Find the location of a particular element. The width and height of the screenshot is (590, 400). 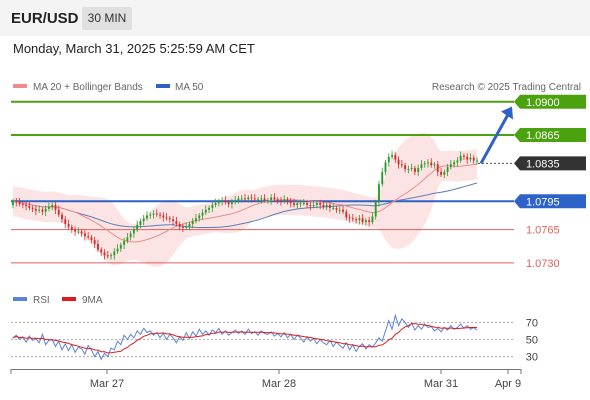

timestamp: Monday, March 31, 2025 5:25:59 AM CET is located at coordinates (134, 48).